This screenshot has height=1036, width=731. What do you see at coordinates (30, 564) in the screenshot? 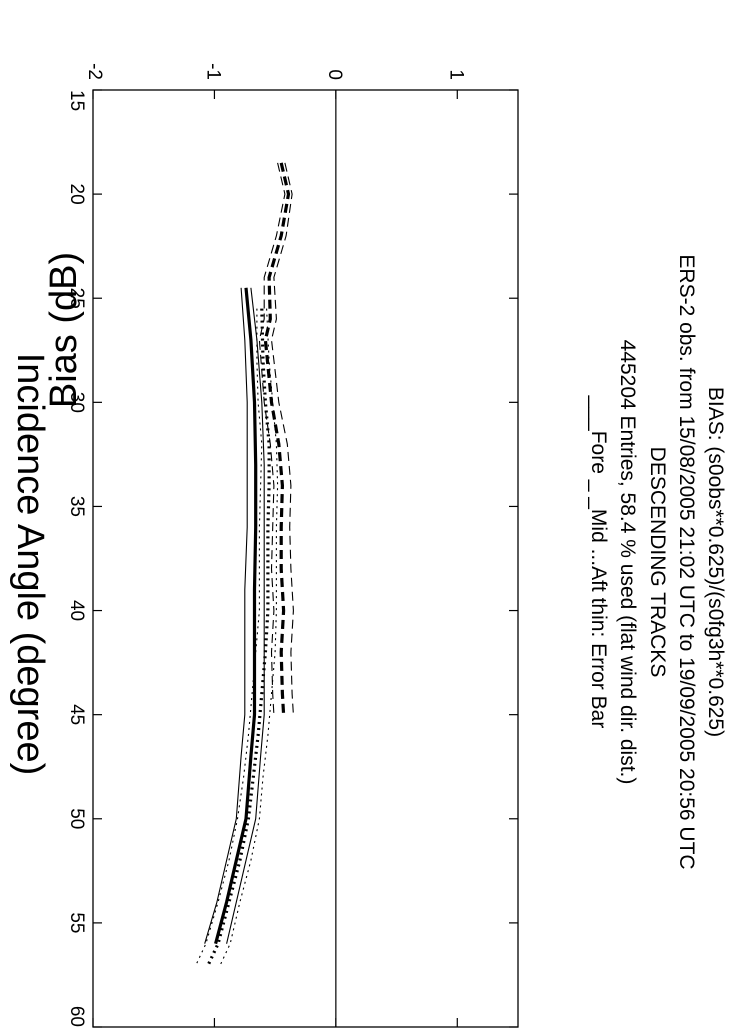
I see `x-axis-title: Incidence Angle (degree)` at bounding box center [30, 564].